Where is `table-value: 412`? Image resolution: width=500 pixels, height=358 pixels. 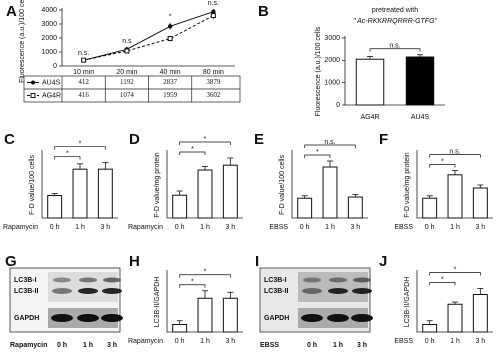 table-value: 412 is located at coordinates (83, 82).